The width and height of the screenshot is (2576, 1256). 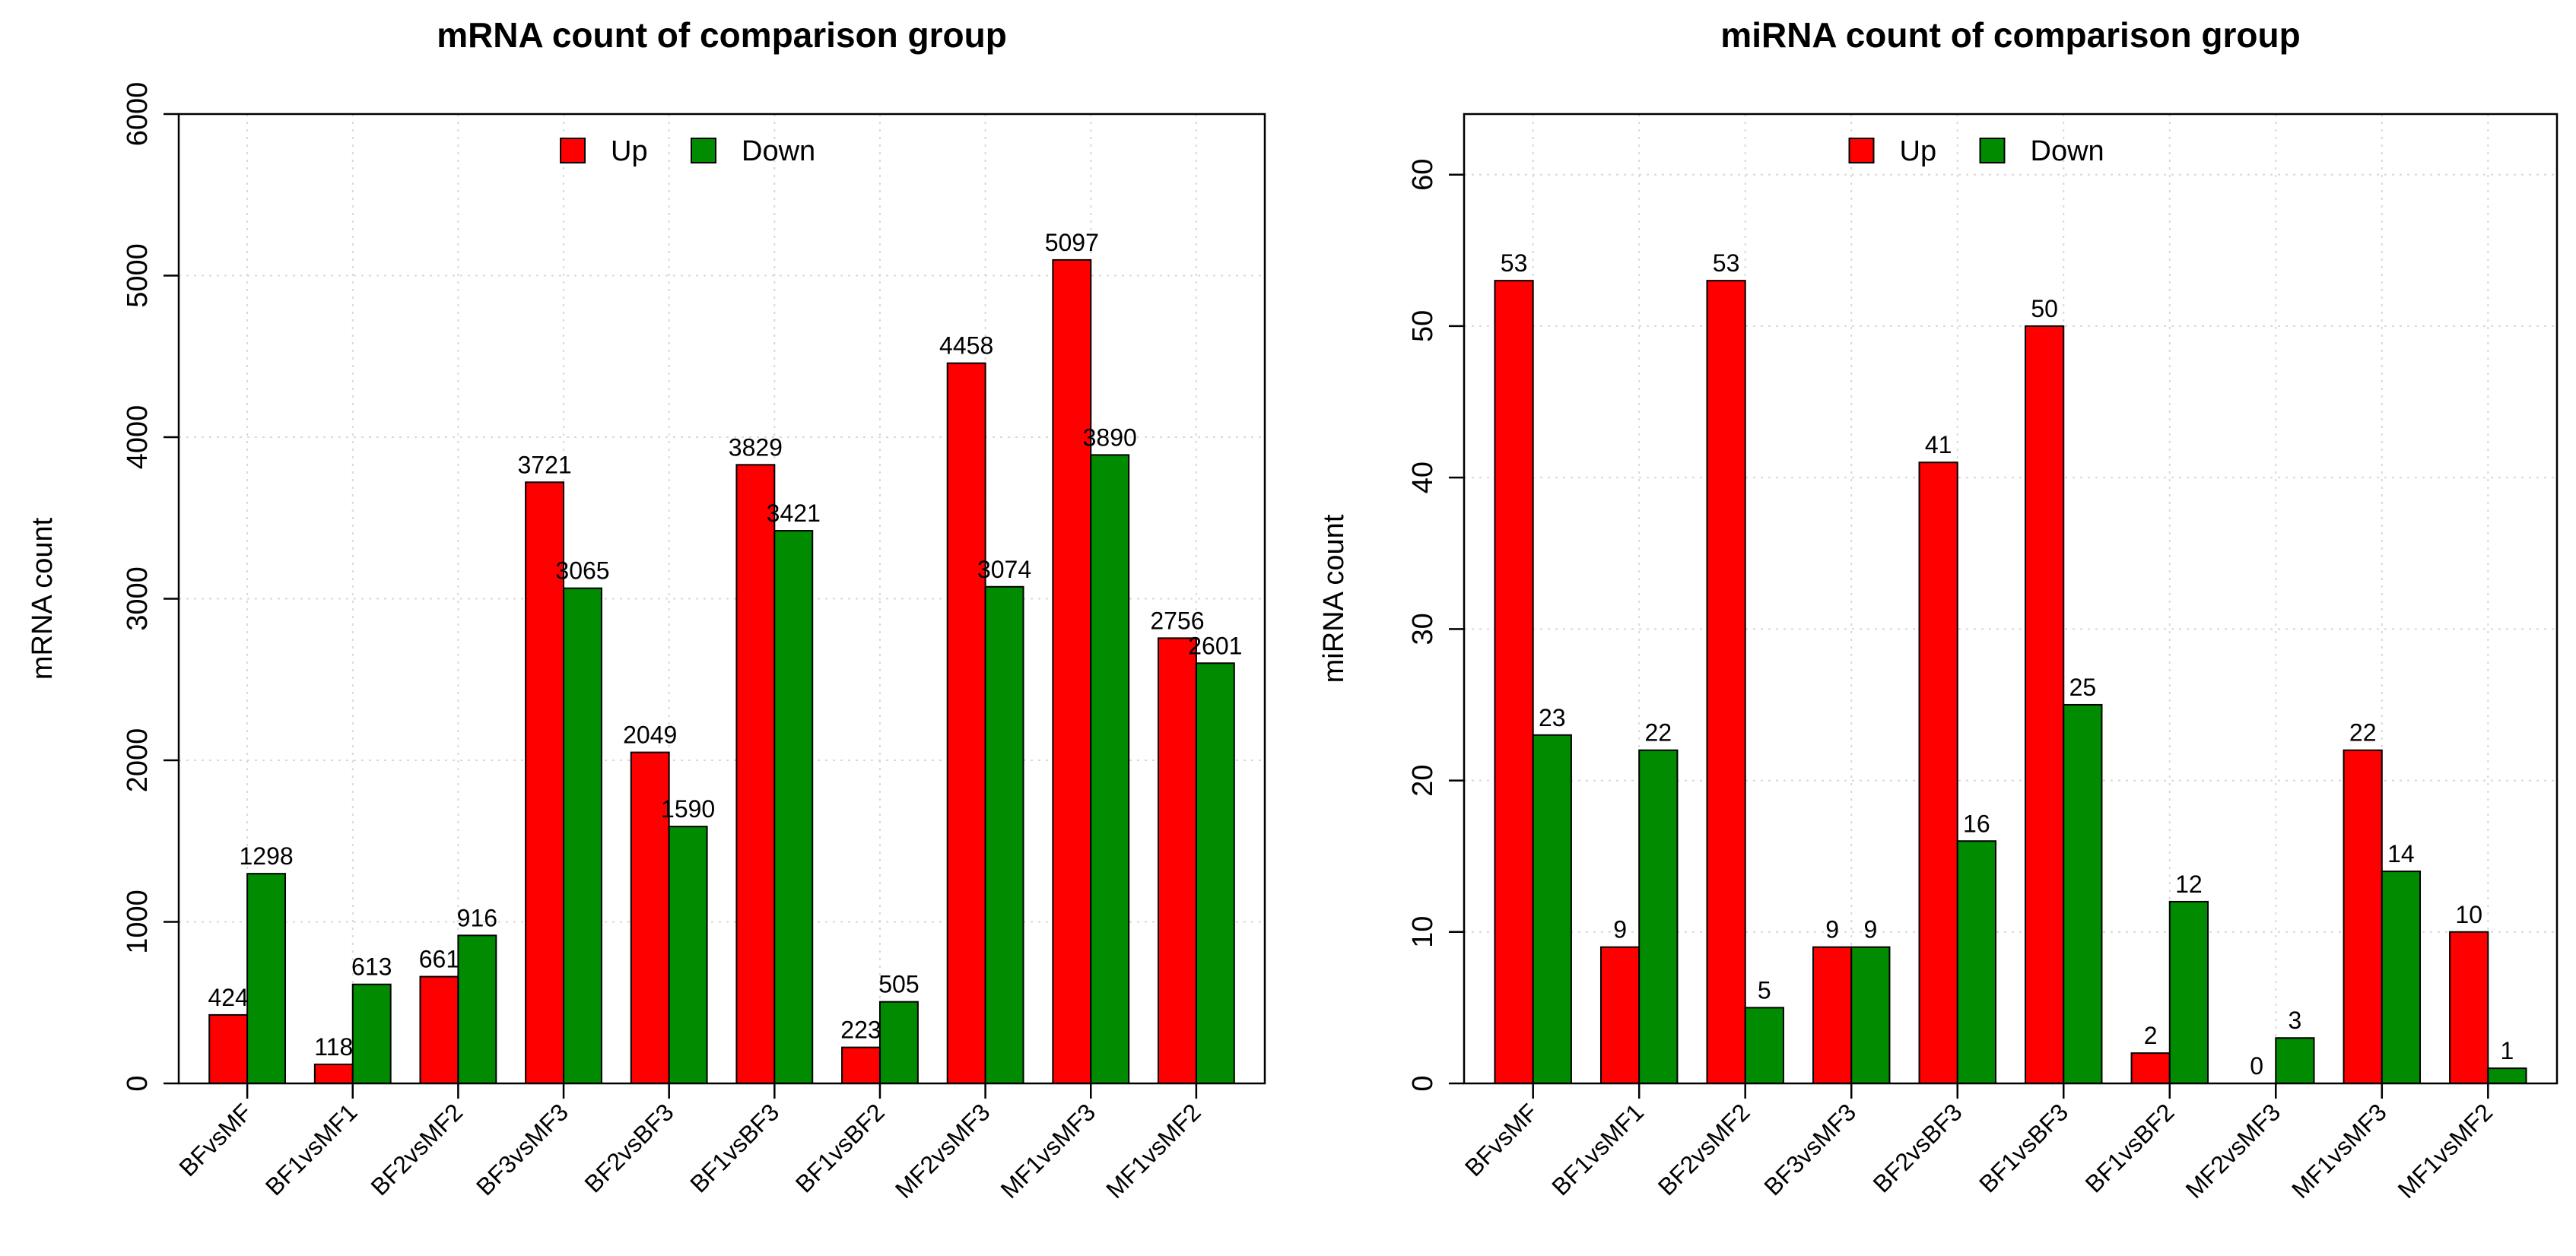 I want to click on bar-up-BF2vsBF3, so click(x=1938, y=773).